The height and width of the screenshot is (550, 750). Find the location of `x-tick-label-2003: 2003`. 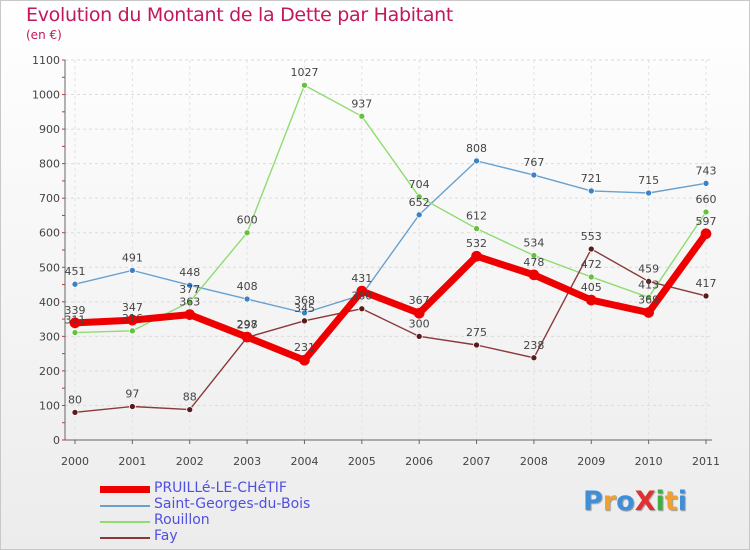

x-tick-label-2003: 2003 is located at coordinates (247, 461).